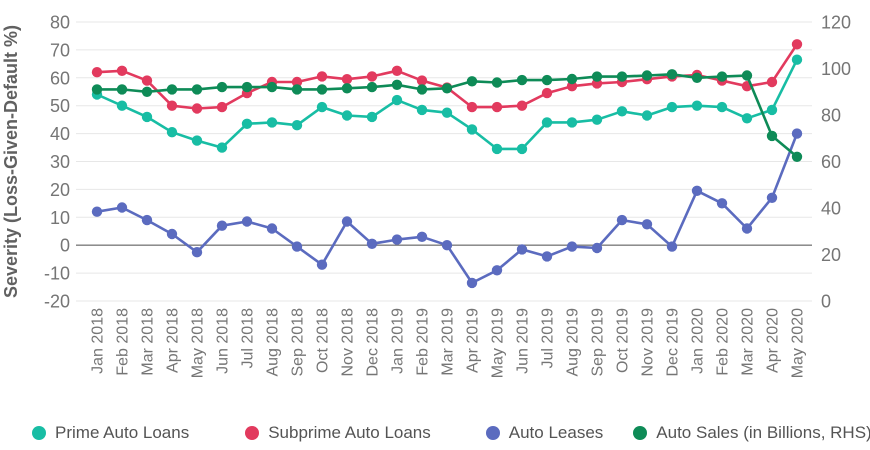  Describe the element at coordinates (60, 106) in the screenshot. I see `left-axis-tick: 50` at that location.